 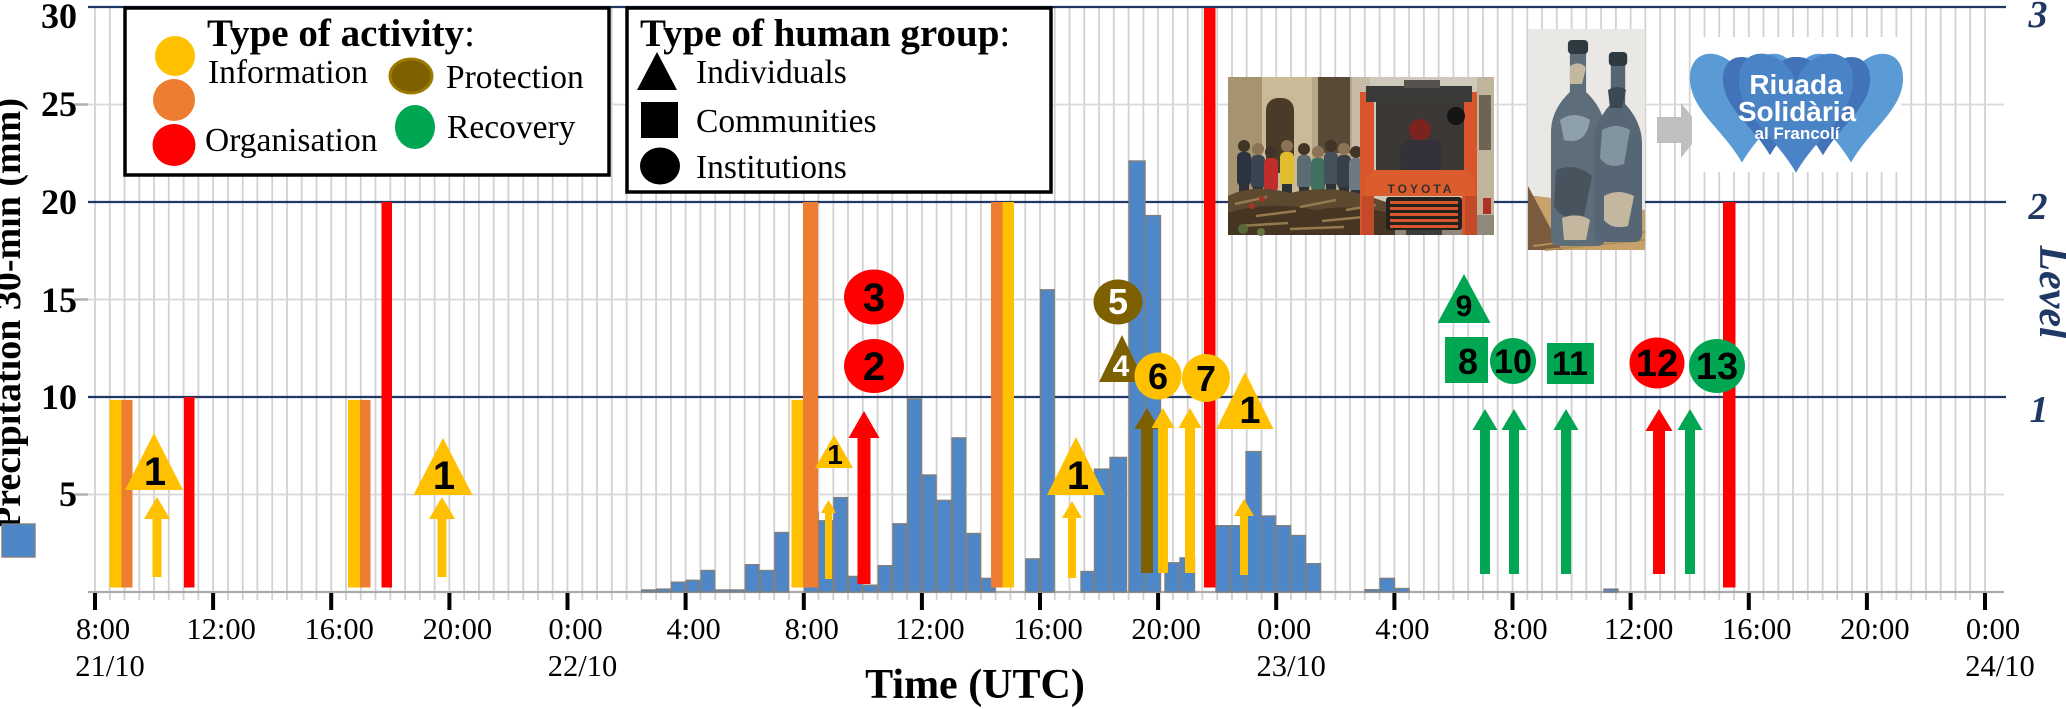 I want to click on svg-text: 6, so click(x=1158, y=376).